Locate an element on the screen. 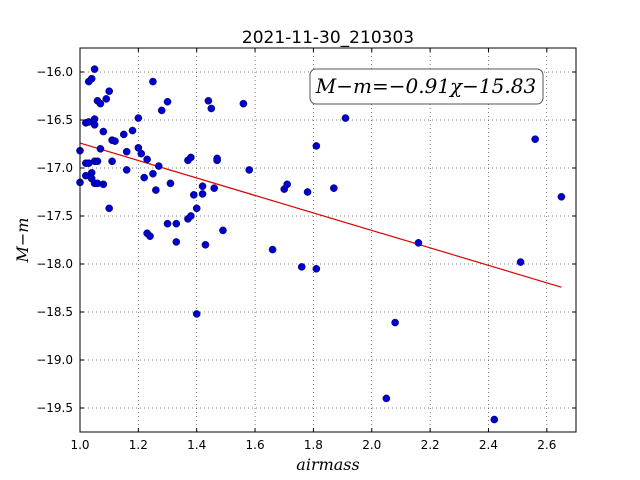  x-tick-label: 1.0 is located at coordinates (79, 445).